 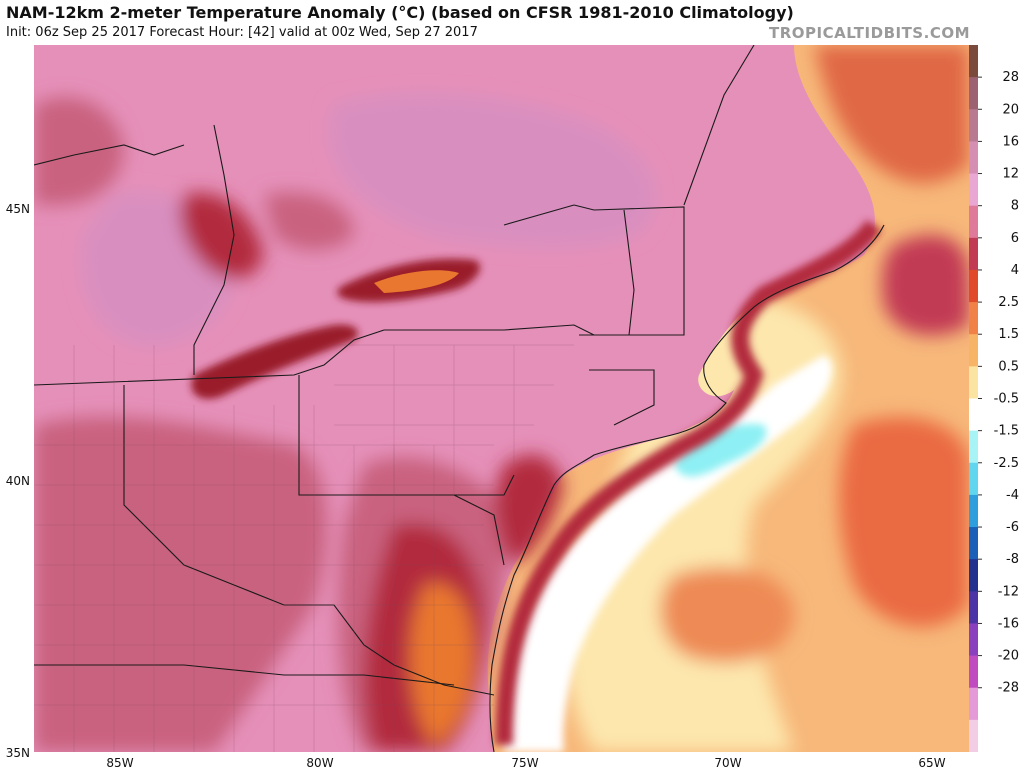 I want to click on lat-label-35n: 35N, so click(x=17, y=753).